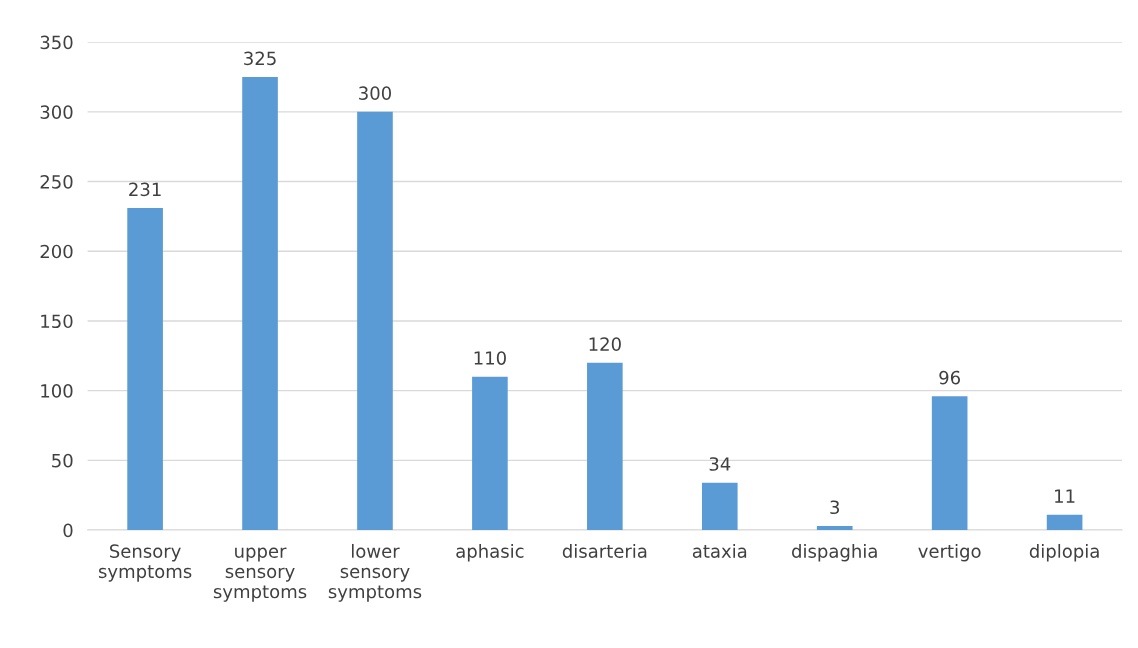  What do you see at coordinates (719, 550) in the screenshot?
I see `x-tick-label: ataxia` at bounding box center [719, 550].